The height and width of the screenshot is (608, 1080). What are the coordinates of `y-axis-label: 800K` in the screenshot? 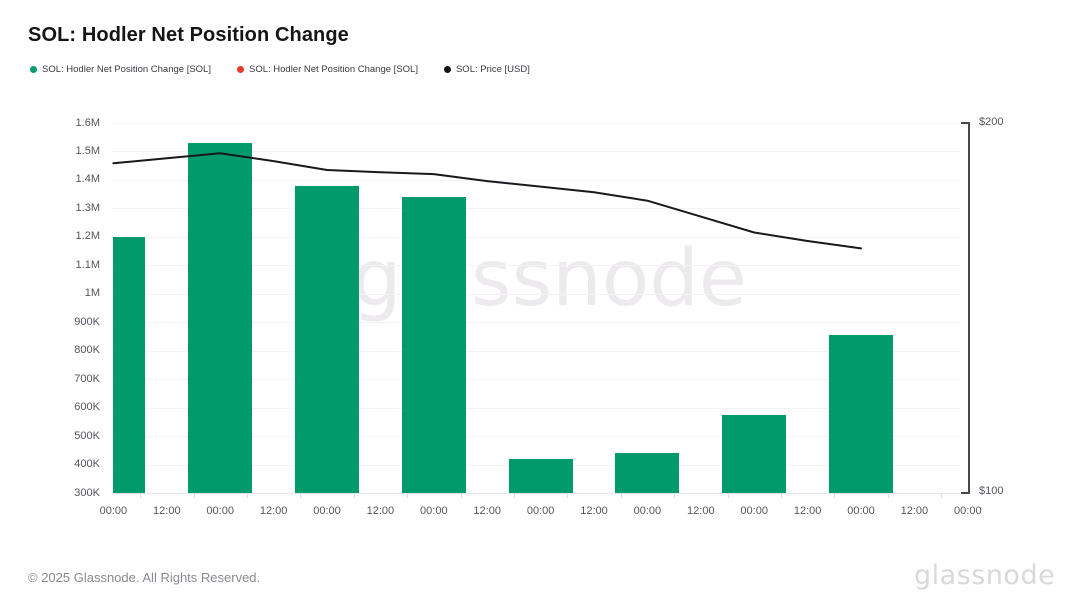 It's located at (87, 350).